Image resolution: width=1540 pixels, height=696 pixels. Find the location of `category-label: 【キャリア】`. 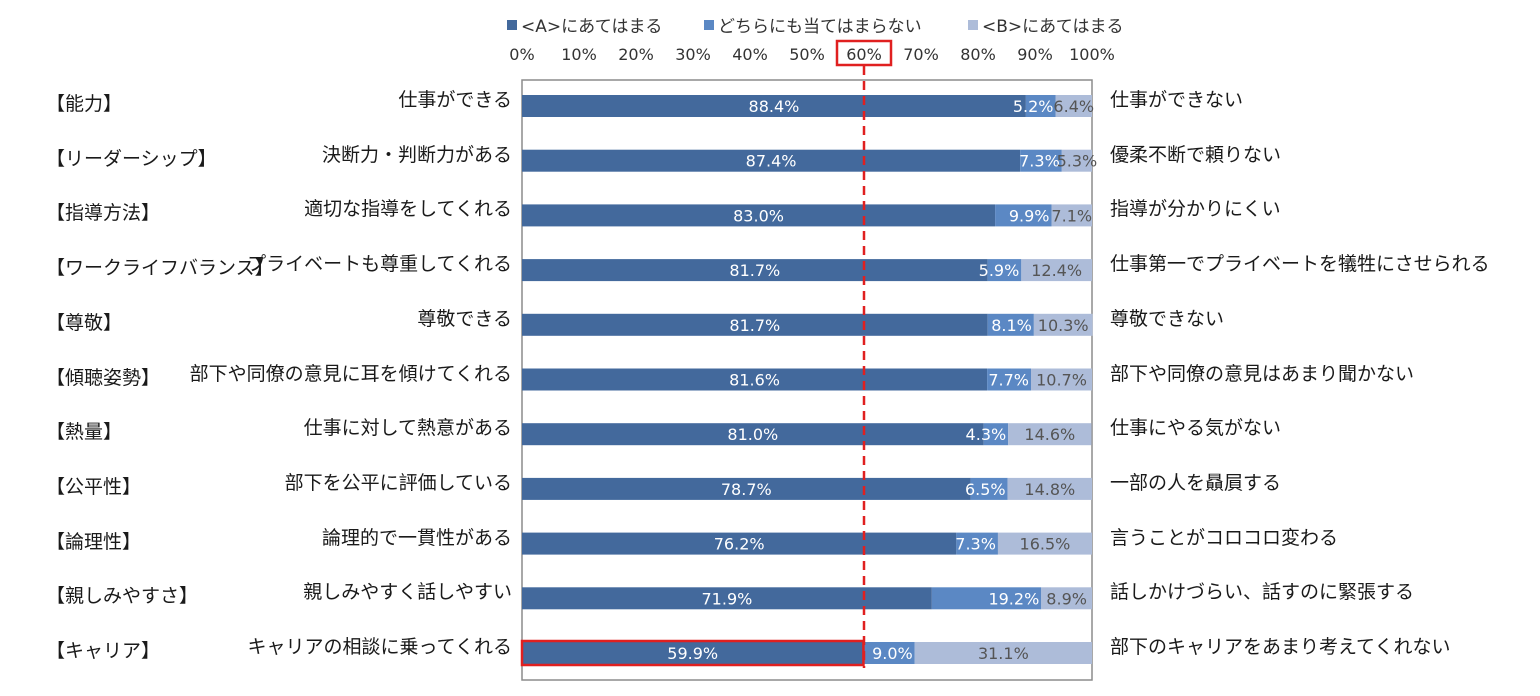

category-label: 【キャリア】 is located at coordinates (103, 651).